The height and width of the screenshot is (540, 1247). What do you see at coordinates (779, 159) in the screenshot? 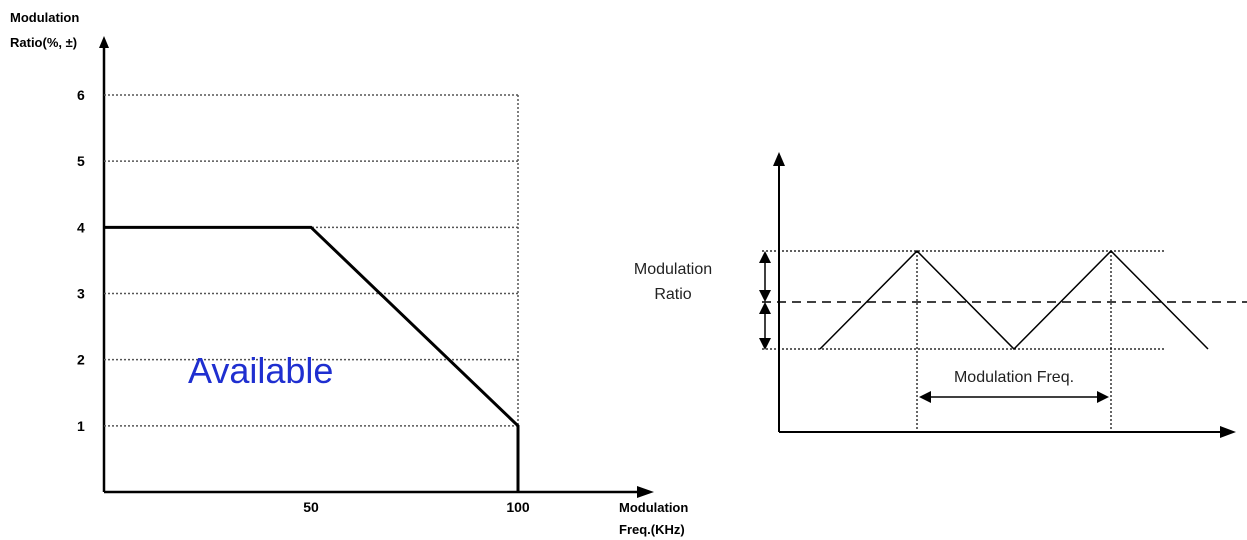
I see `right-y-axis-arrow` at bounding box center [779, 159].